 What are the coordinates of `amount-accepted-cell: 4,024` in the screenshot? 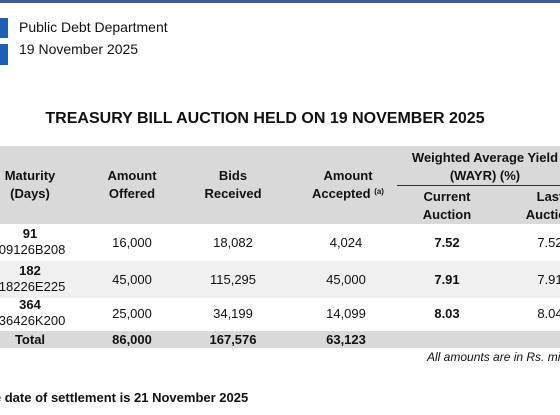 It's located at (346, 242).